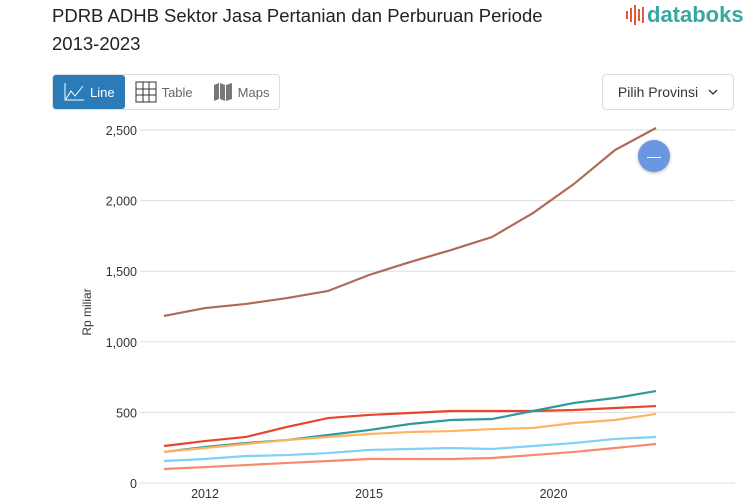 The height and width of the screenshot is (498, 753). Describe the element at coordinates (146, 92) in the screenshot. I see `table-icon` at that location.